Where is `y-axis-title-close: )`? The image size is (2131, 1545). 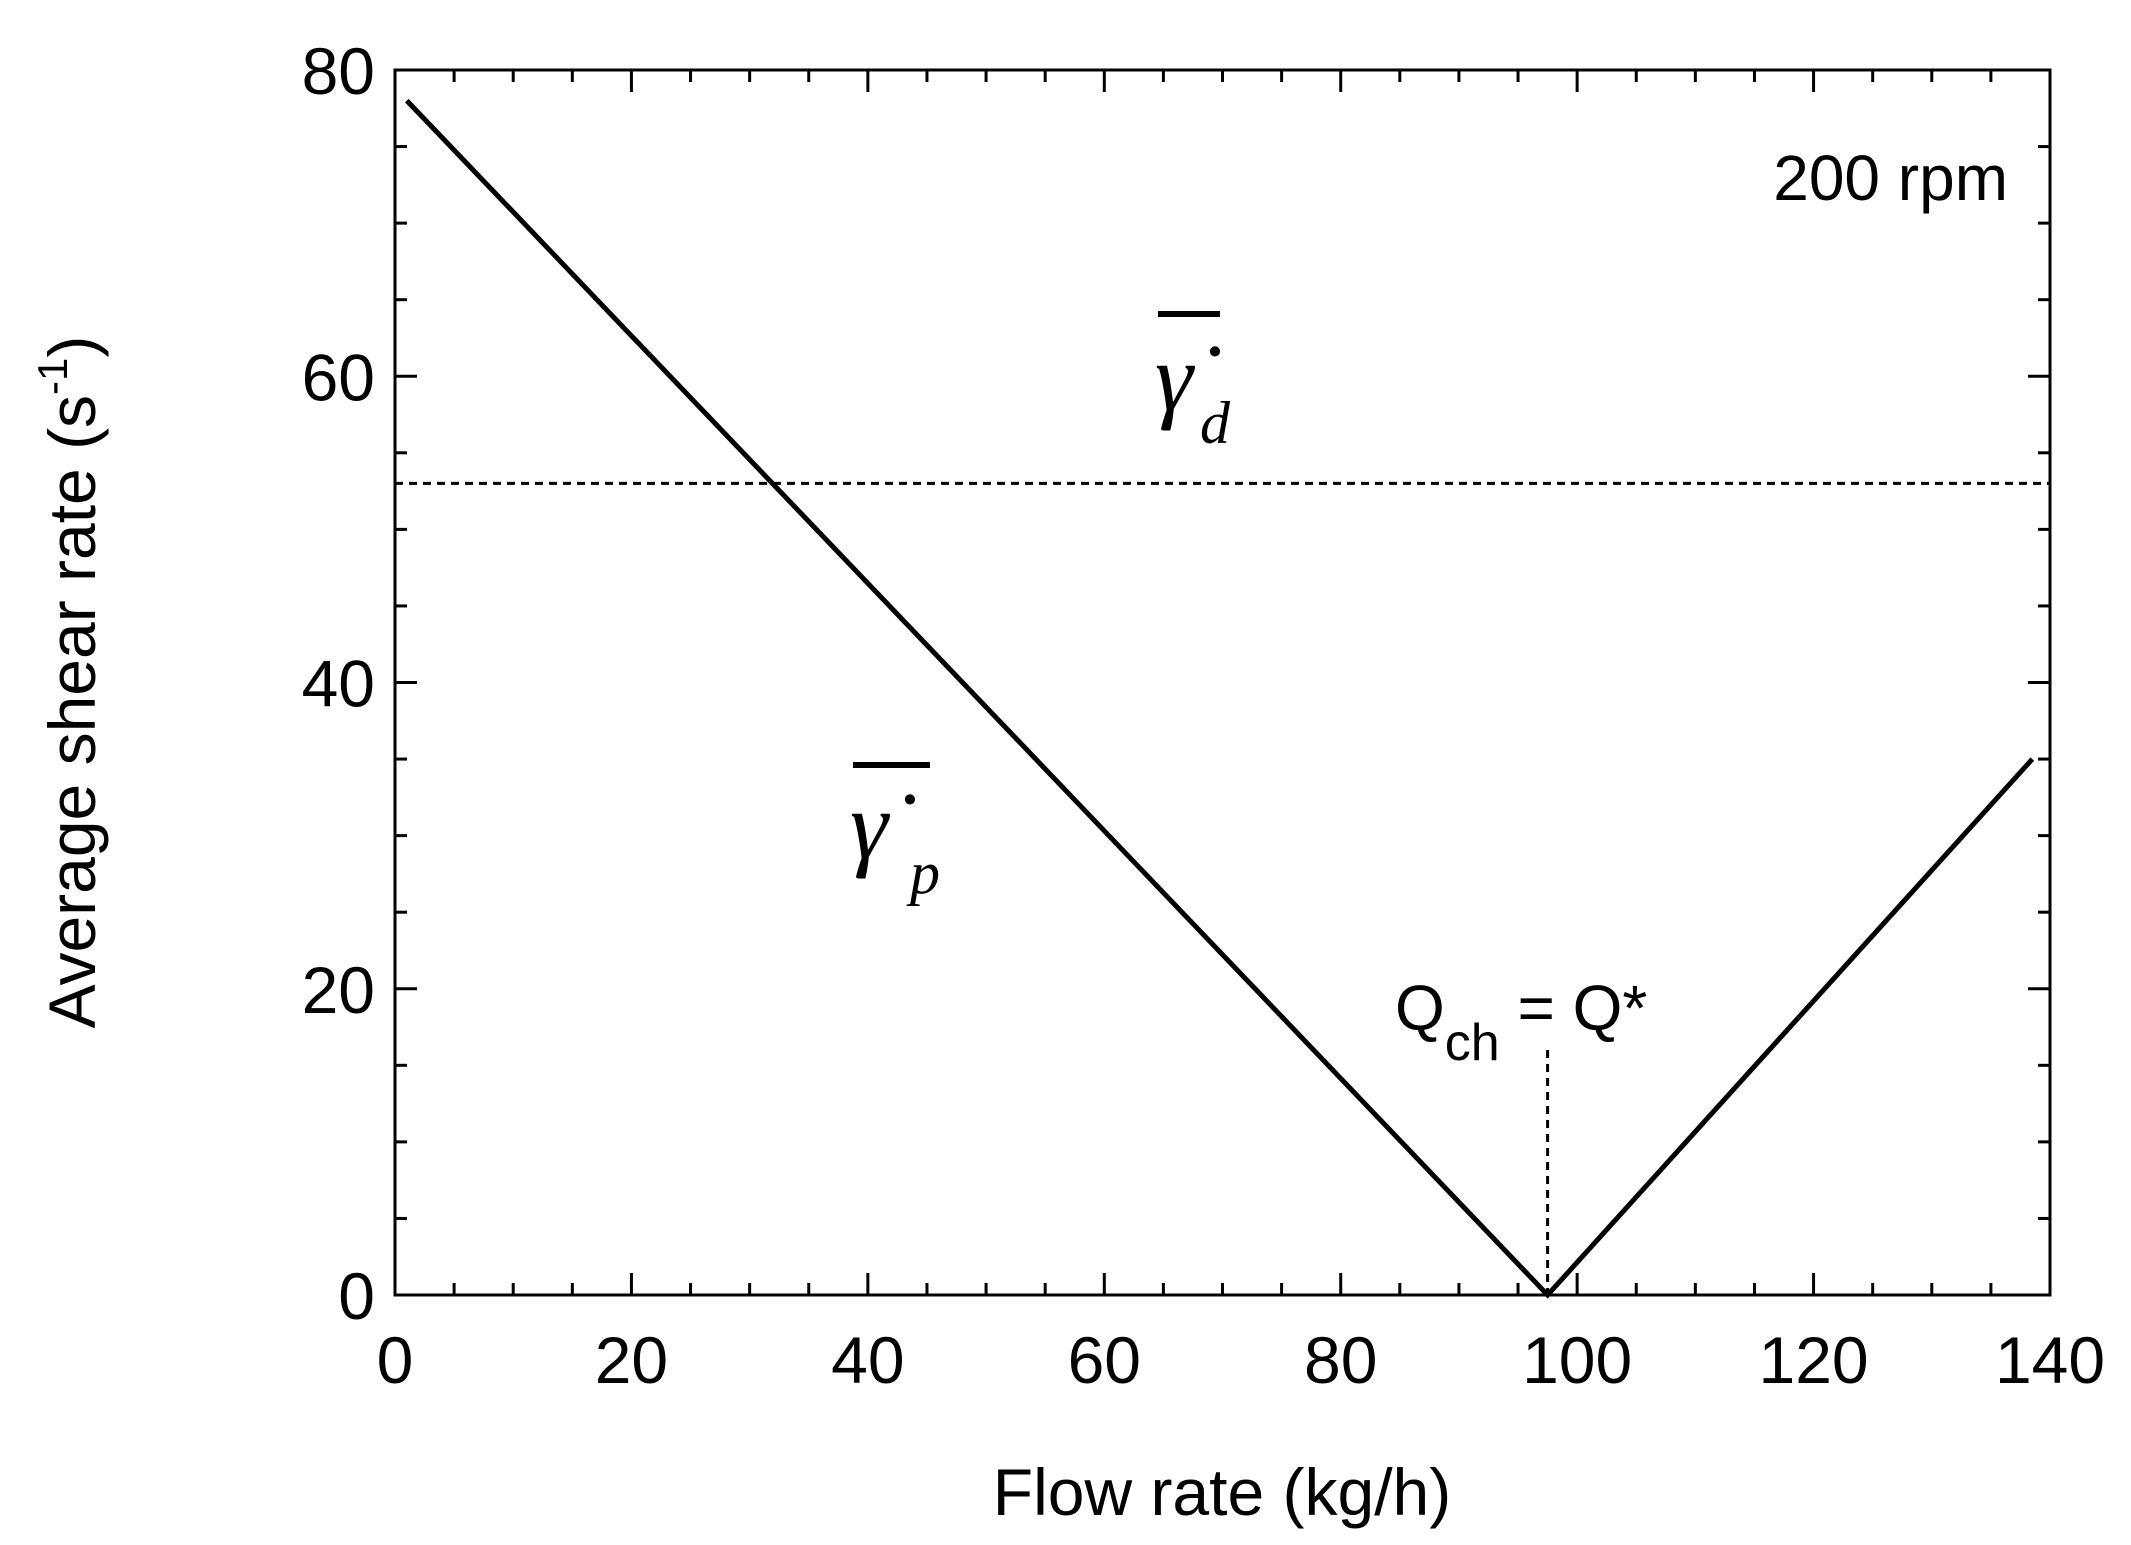
y-axis-title-close: ) is located at coordinates (72, 347).